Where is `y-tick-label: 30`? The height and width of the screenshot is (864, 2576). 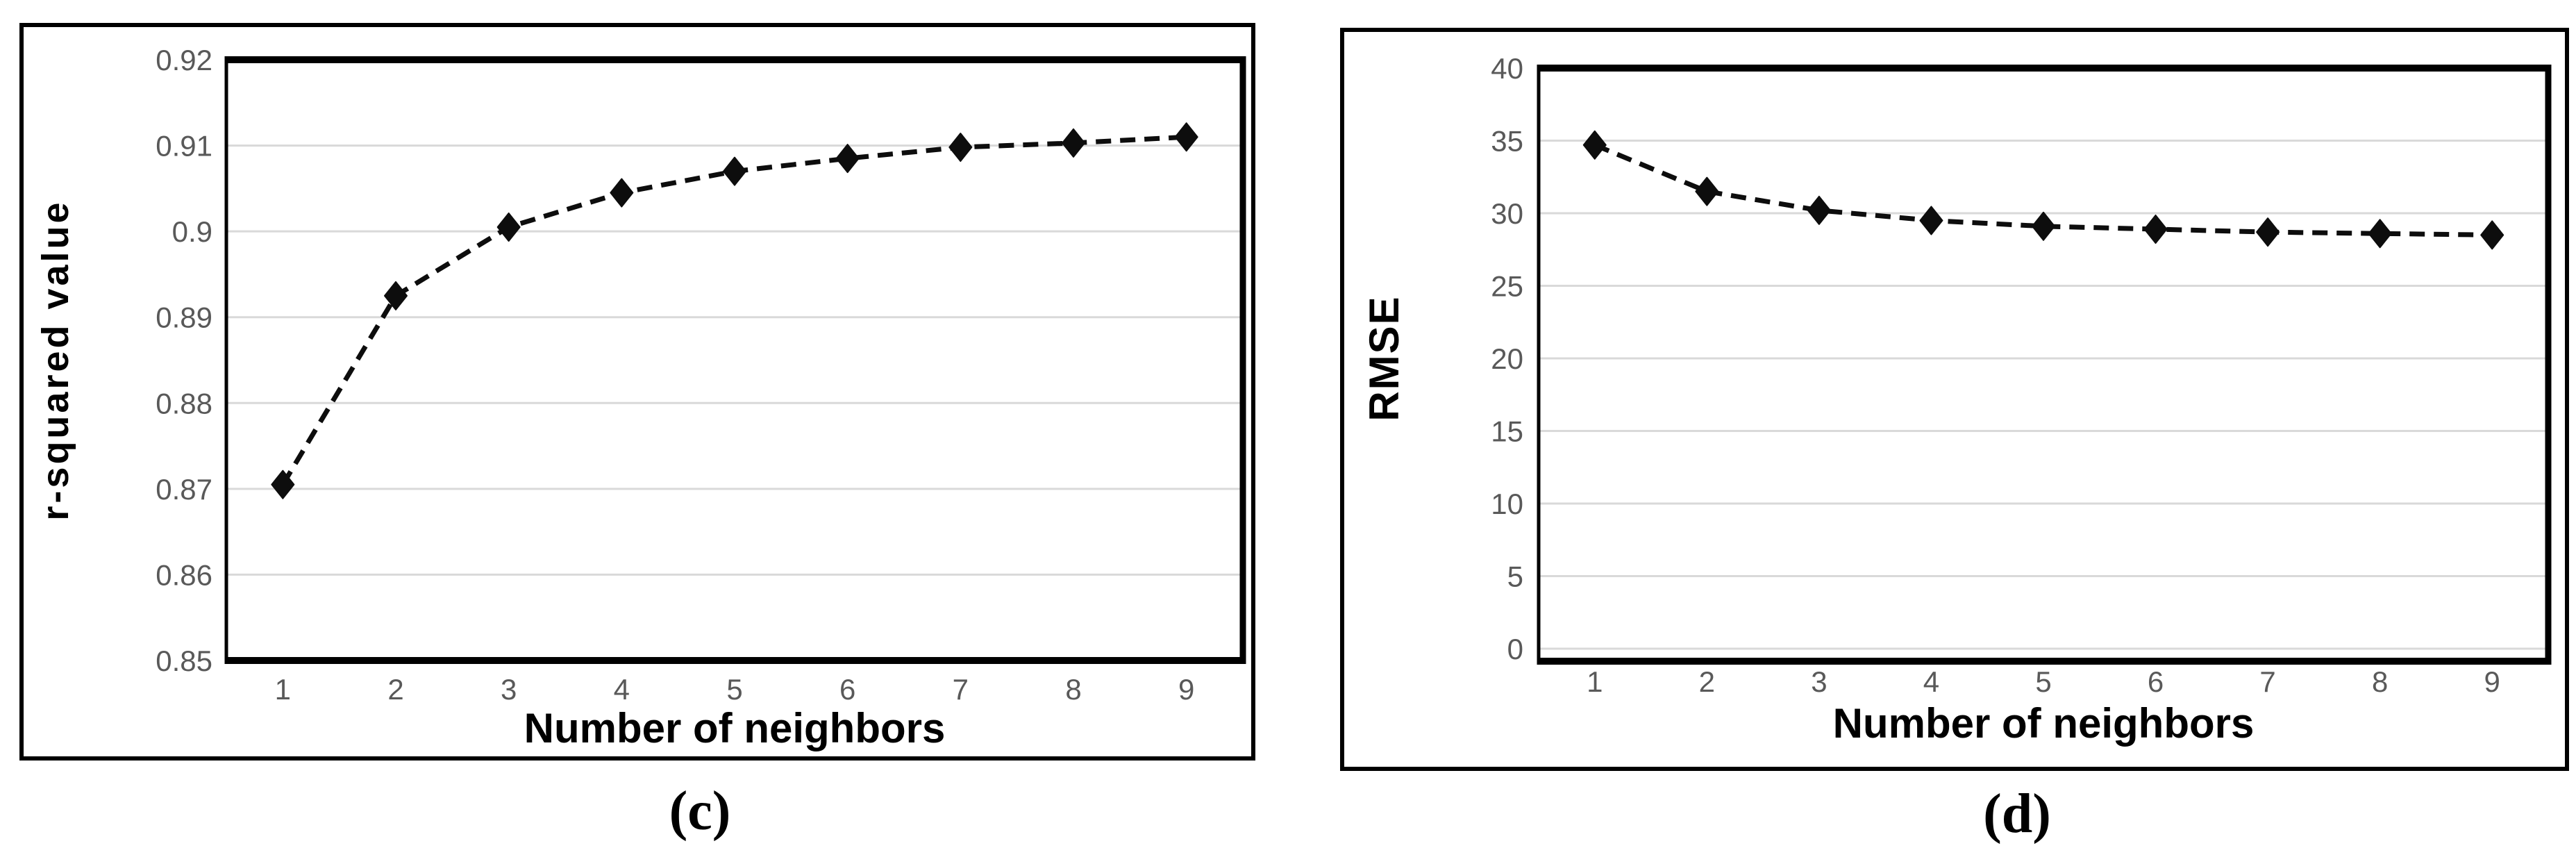 y-tick-label: 30 is located at coordinates (1507, 214).